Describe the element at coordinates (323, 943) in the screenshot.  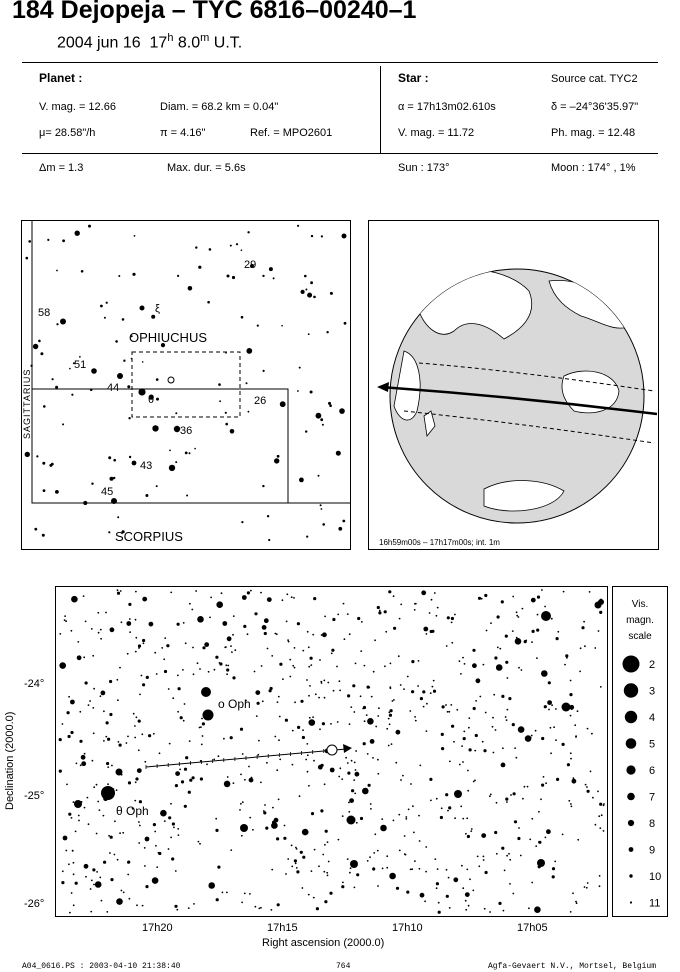
I see `x-axis-label: Right ascension (2000.0)` at that location.